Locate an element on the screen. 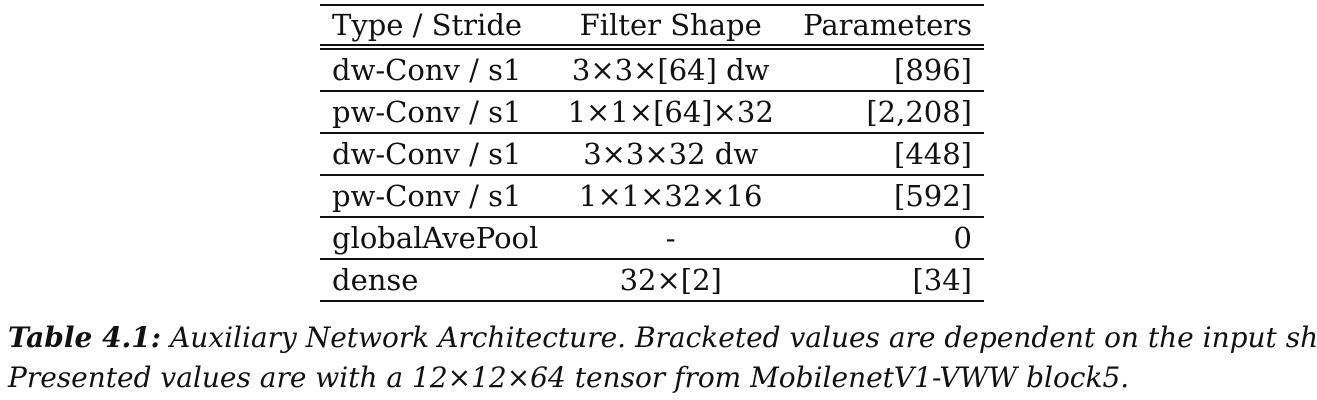 The image size is (1317, 400). cell-parameters: [2,208] is located at coordinates (887, 112).